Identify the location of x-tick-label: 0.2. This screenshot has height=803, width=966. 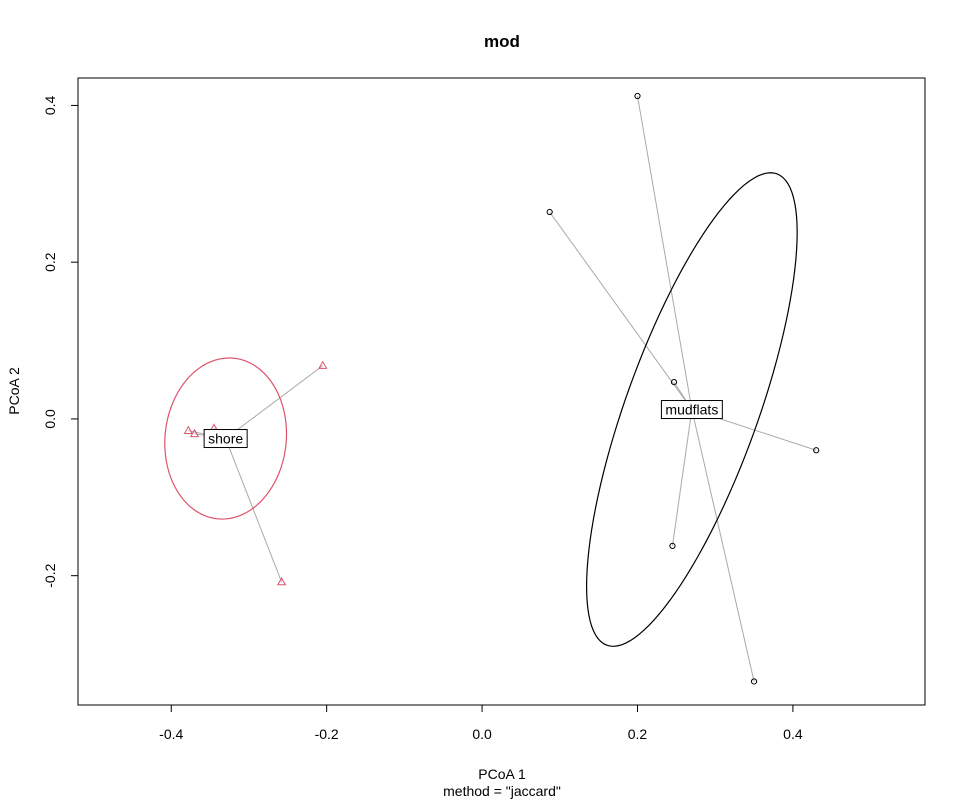
(638, 734).